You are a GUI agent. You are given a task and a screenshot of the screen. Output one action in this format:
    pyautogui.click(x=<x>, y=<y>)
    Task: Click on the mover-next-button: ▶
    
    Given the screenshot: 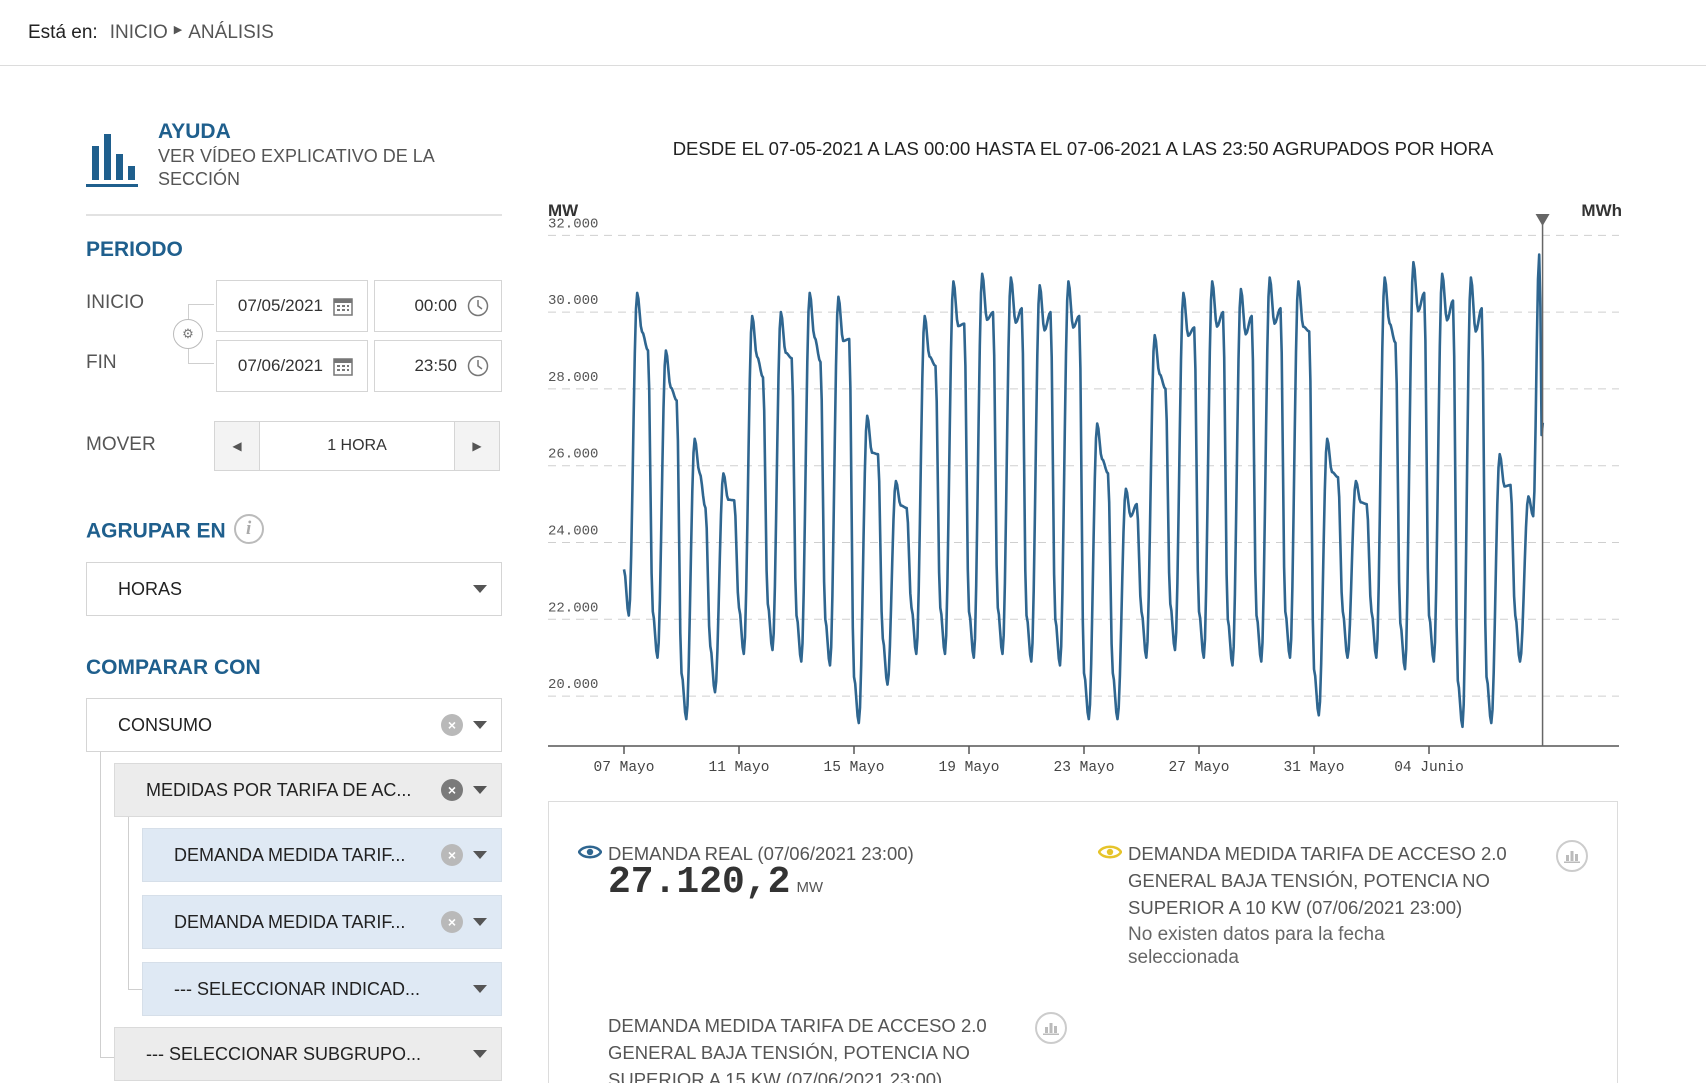 What is the action you would take?
    pyautogui.click(x=477, y=446)
    